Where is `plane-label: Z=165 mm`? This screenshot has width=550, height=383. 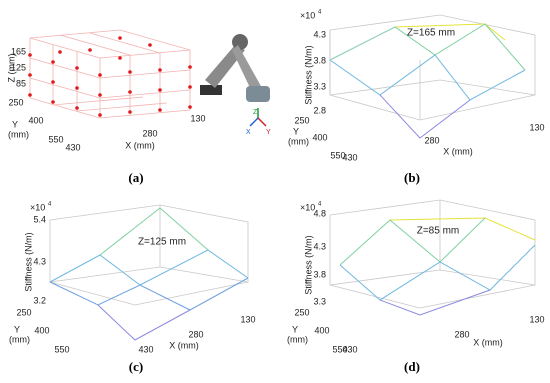 plane-label: Z=165 mm is located at coordinates (431, 33).